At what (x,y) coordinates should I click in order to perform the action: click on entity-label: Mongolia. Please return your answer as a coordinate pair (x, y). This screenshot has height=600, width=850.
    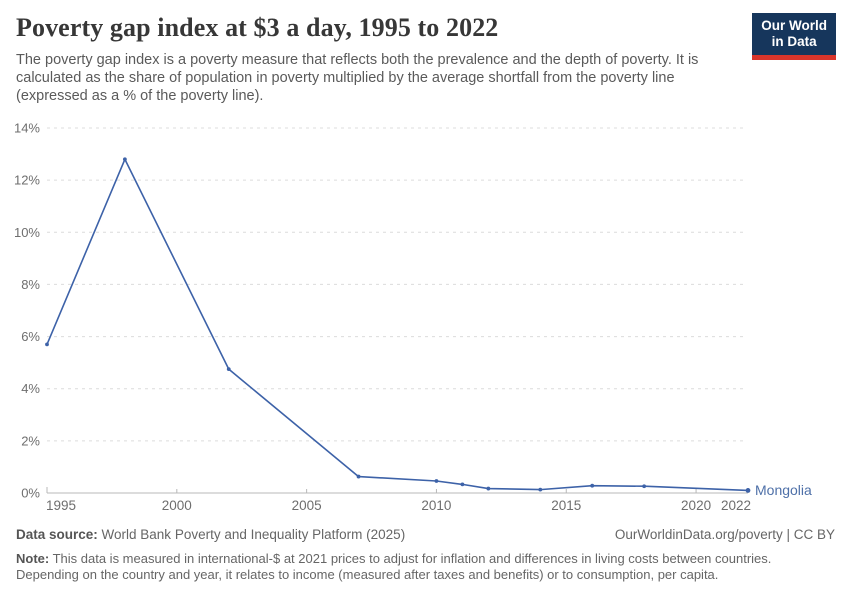
    Looking at the image, I should click on (783, 490).